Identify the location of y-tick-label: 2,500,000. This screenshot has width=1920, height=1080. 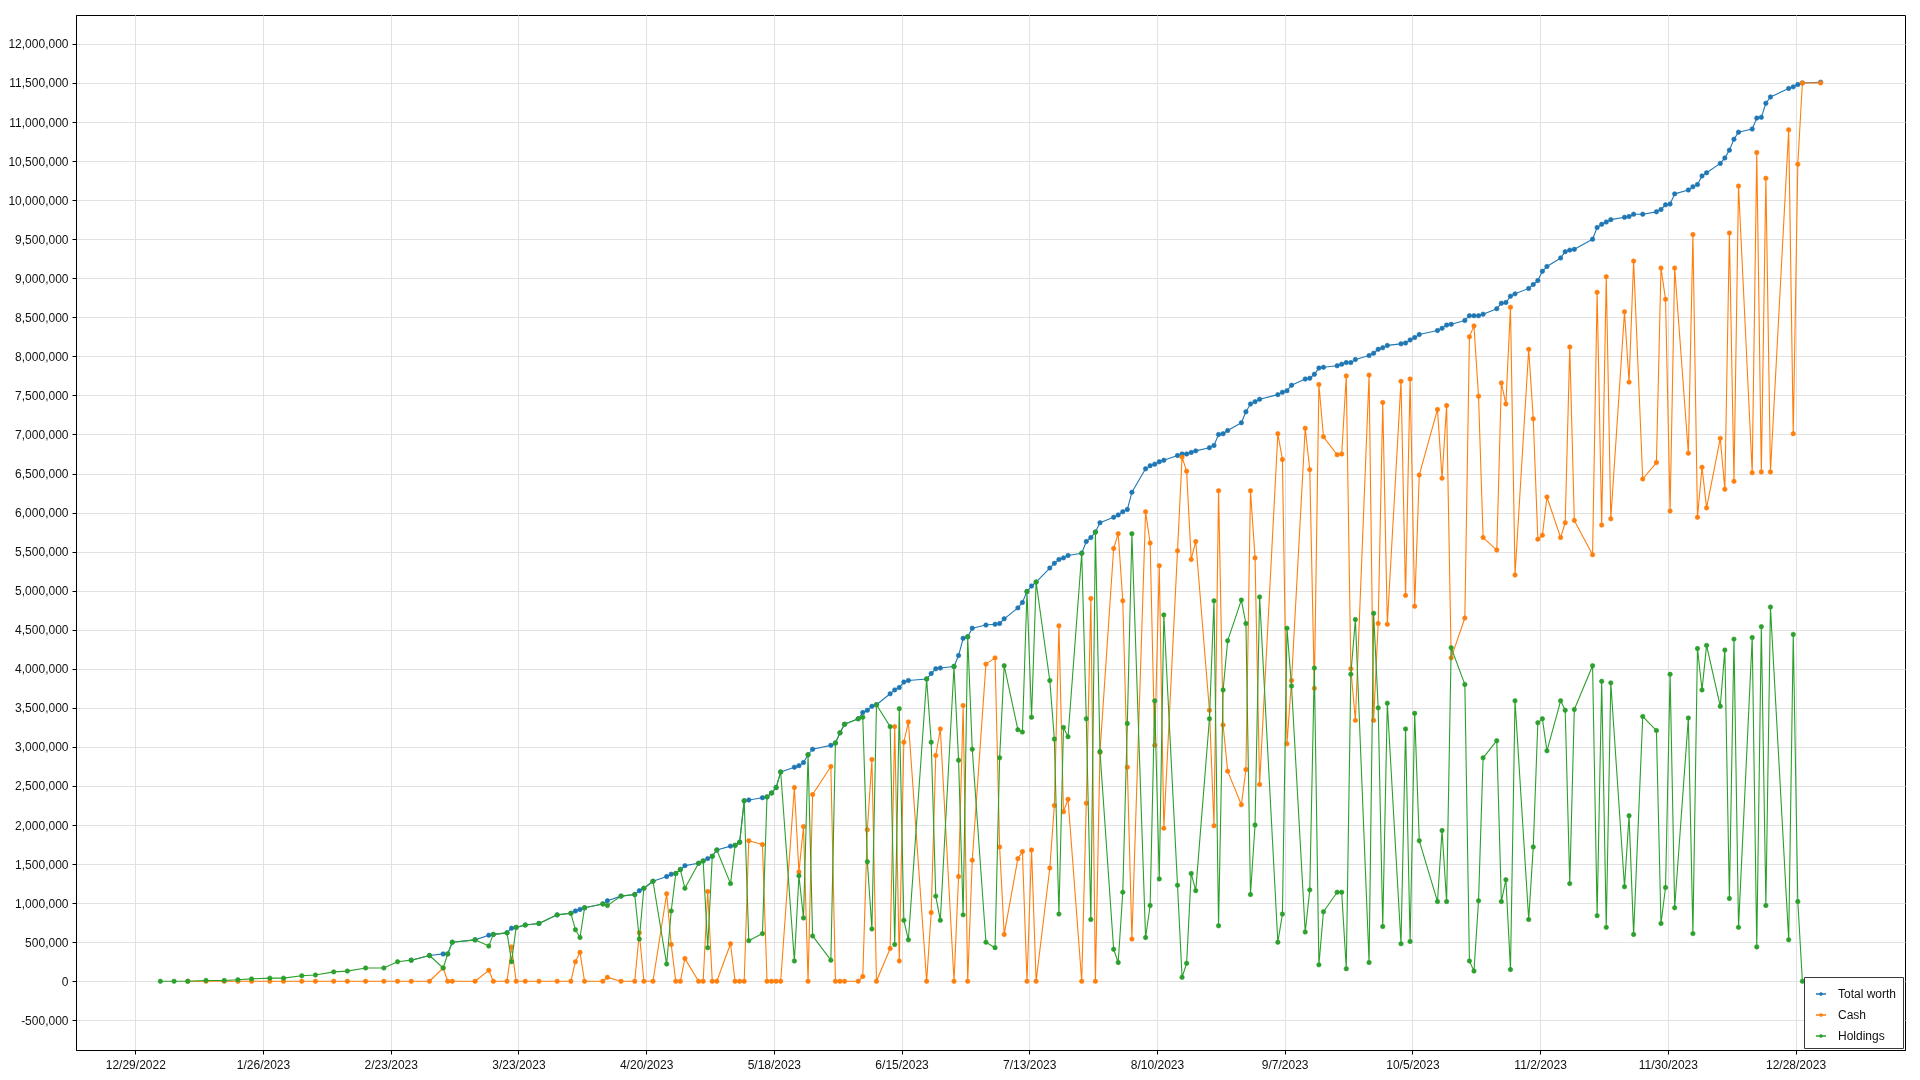
(42, 786).